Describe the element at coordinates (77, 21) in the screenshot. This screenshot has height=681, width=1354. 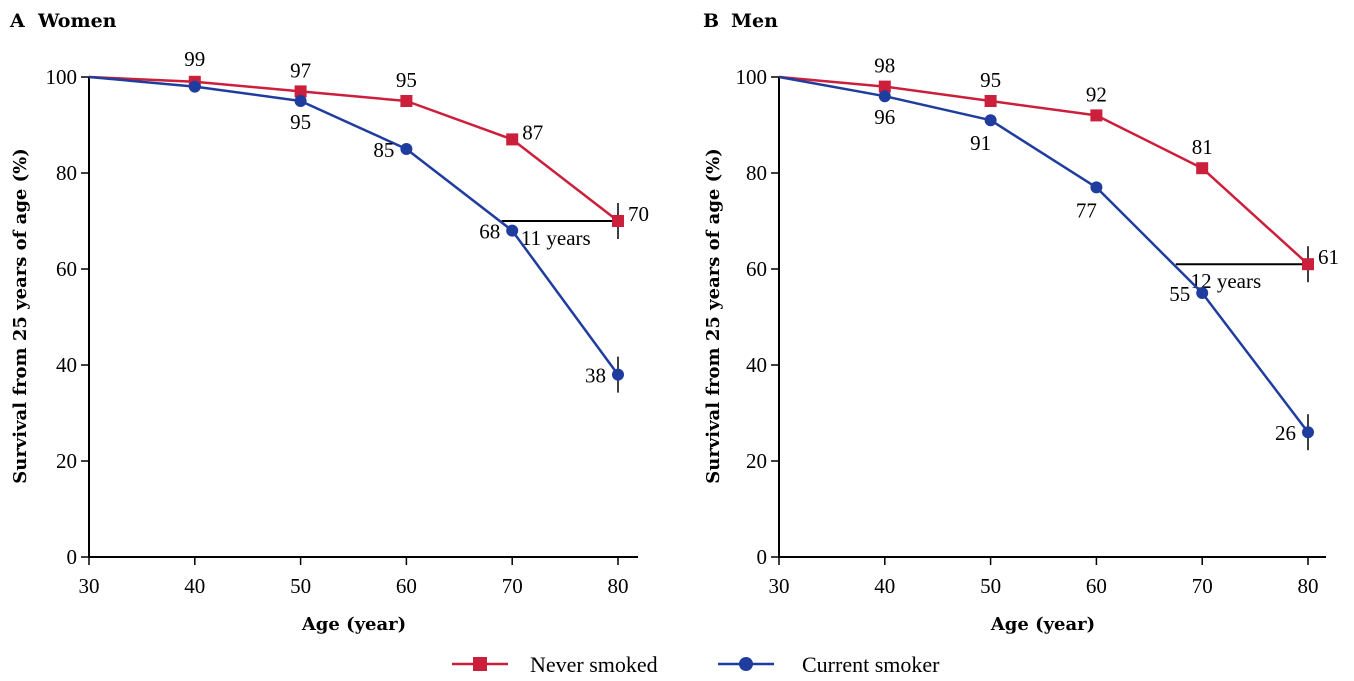
I see `panel-a-title: Women` at that location.